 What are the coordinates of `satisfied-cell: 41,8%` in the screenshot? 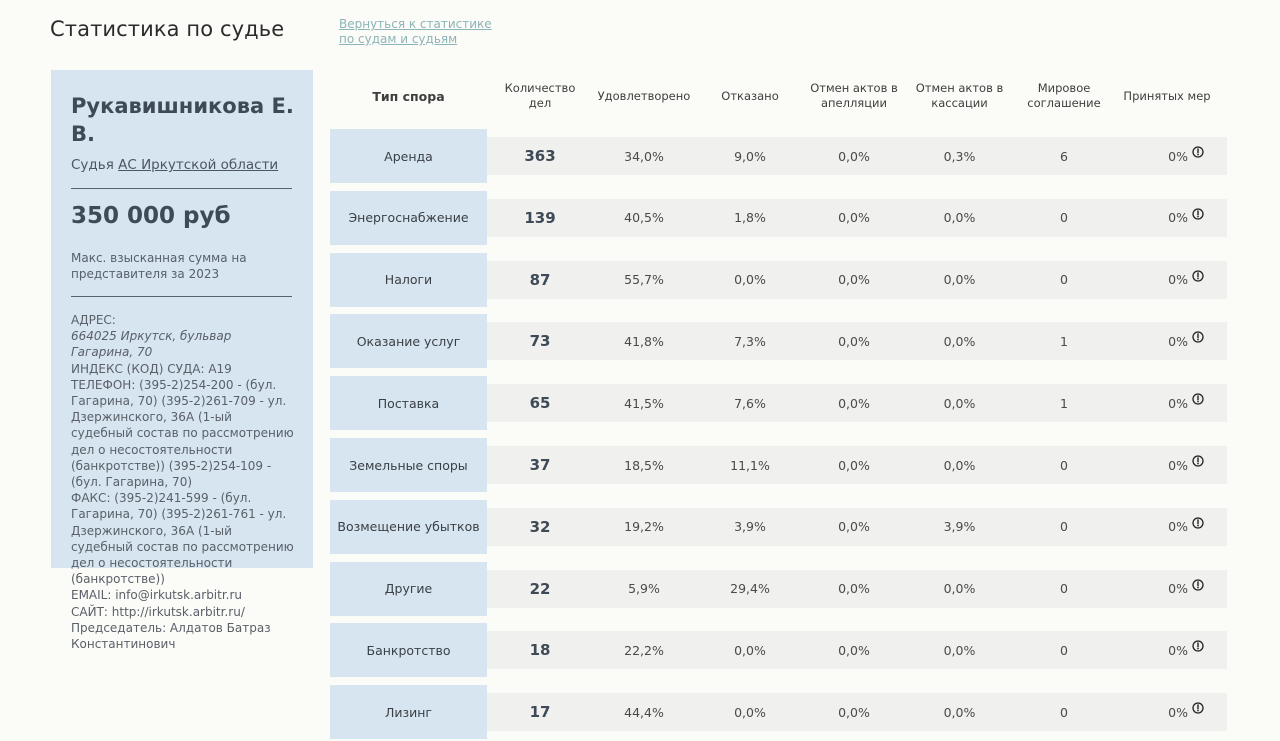 It's located at (644, 341).